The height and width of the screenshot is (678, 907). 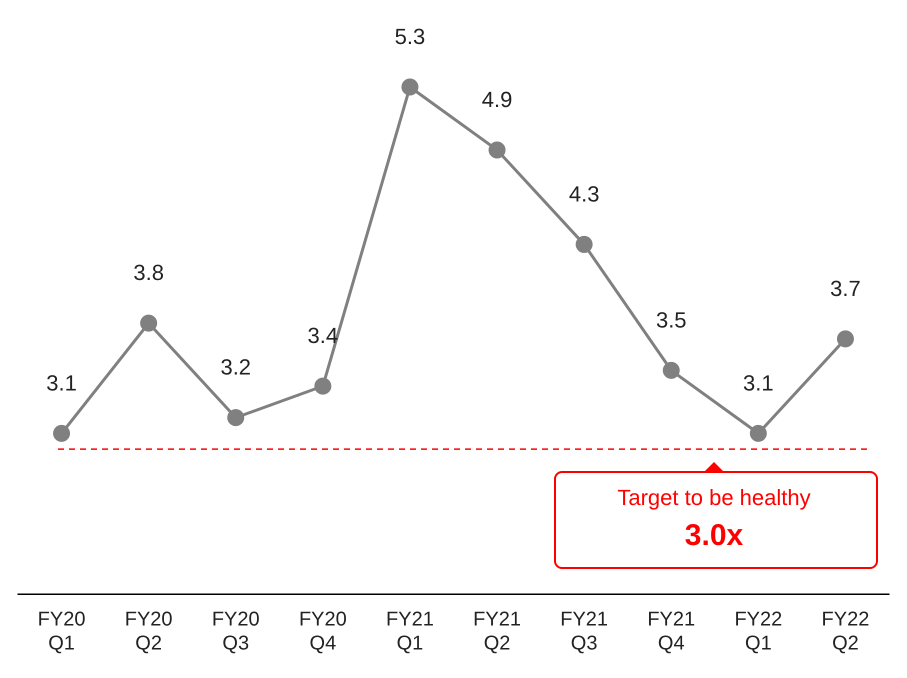 I want to click on x-tick-label: FY22 Q1, so click(x=758, y=631).